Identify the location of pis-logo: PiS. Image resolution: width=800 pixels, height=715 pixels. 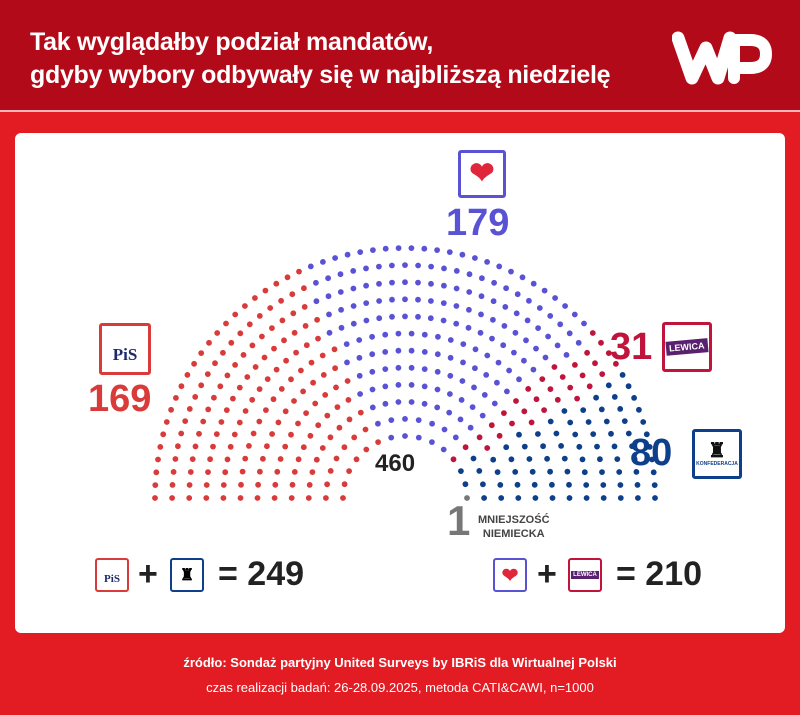
(125, 349).